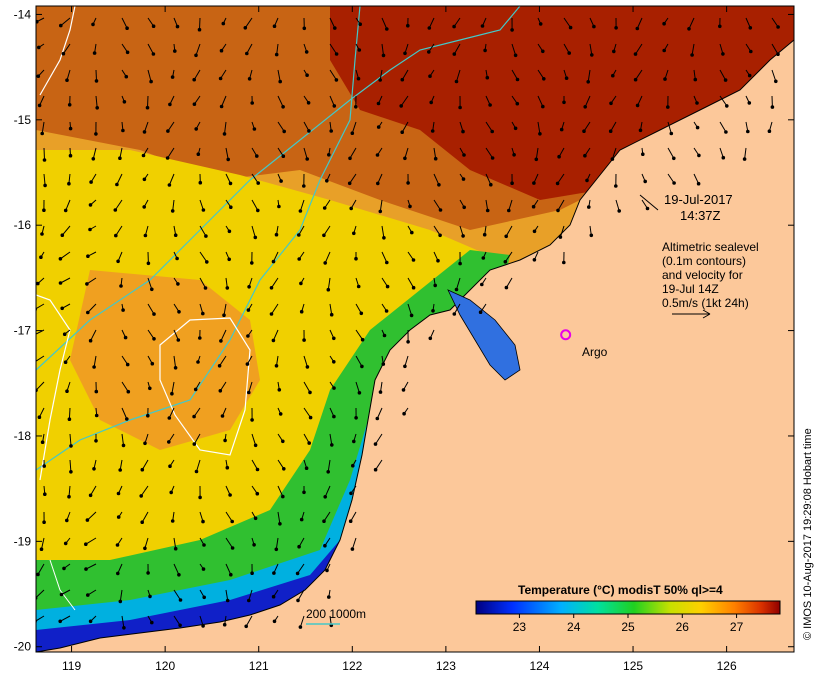 The image size is (820, 680). Describe the element at coordinates (446, 666) in the screenshot. I see `lon-tick-label: 123` at that location.